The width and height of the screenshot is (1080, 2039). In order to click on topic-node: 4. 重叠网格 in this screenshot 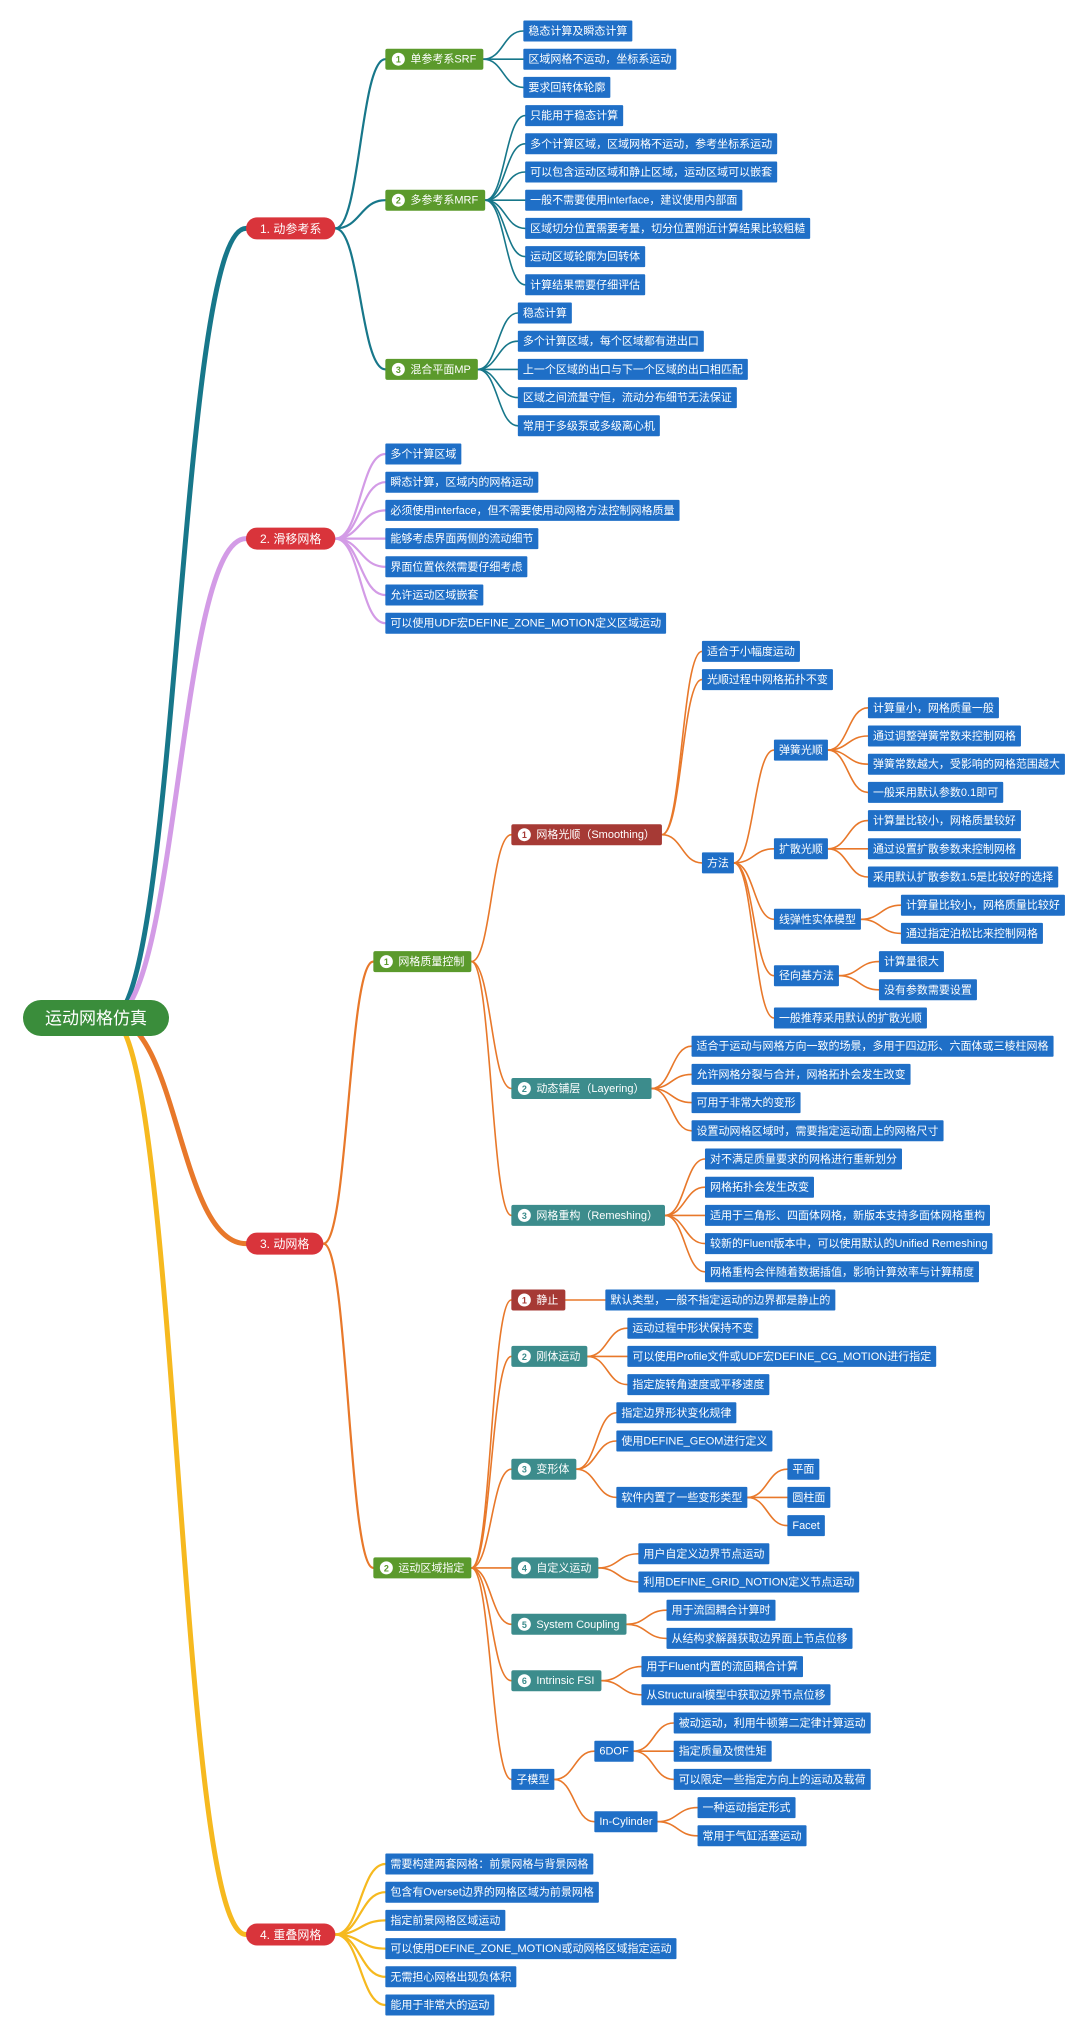, I will do `click(291, 1934)`.